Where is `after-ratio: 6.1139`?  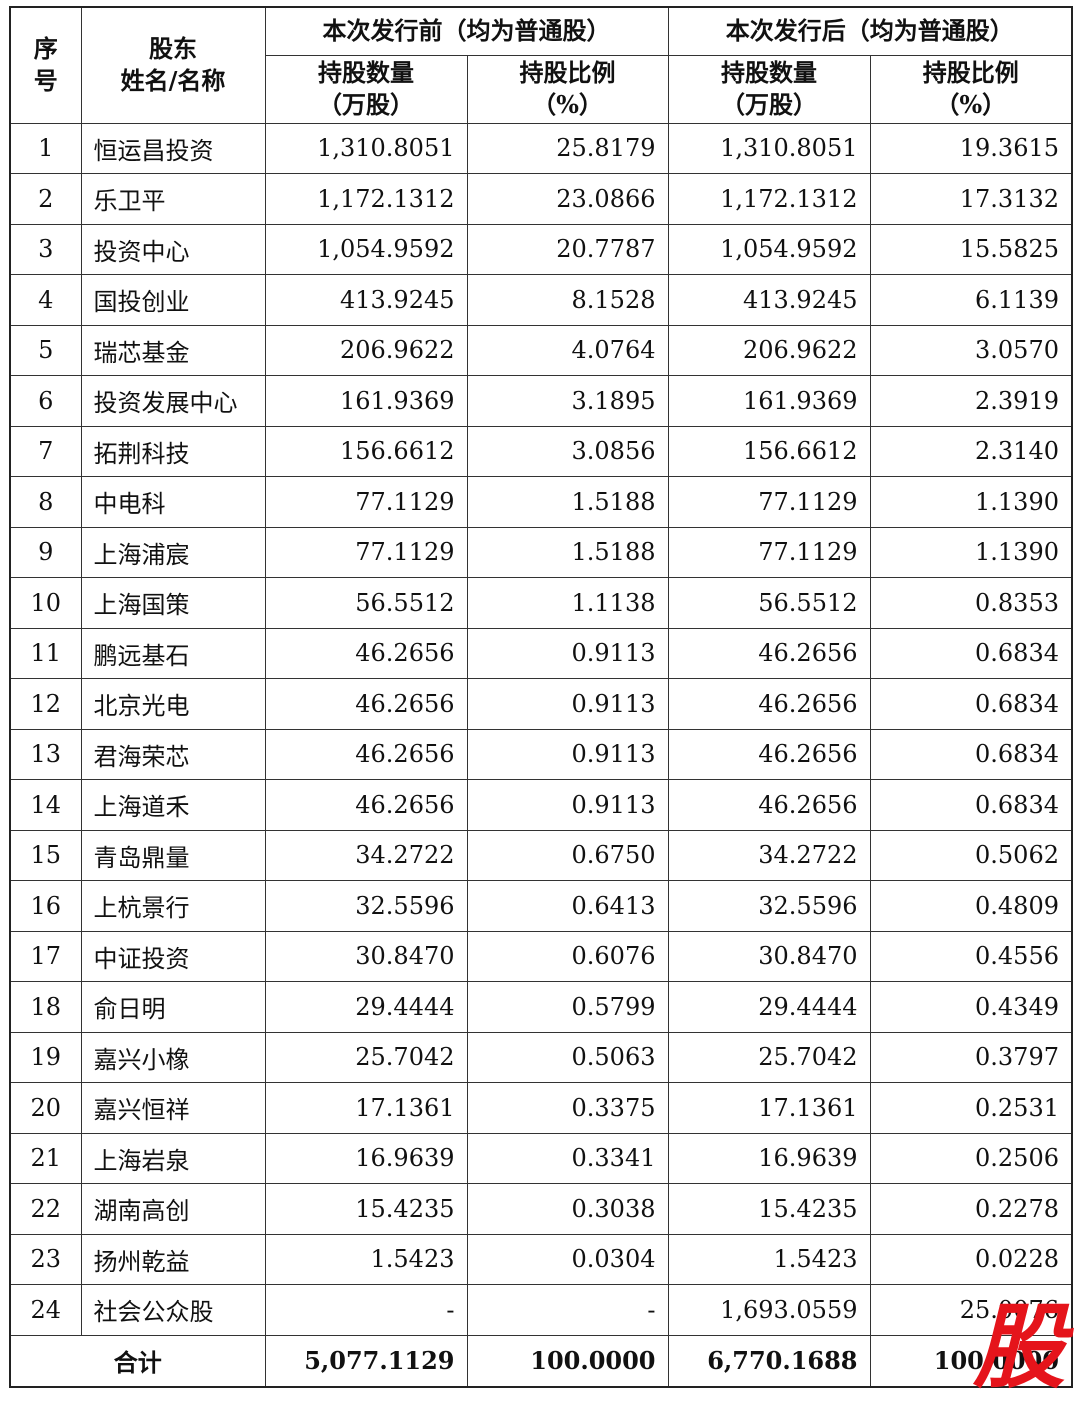
after-ratio: 6.1139 is located at coordinates (971, 300).